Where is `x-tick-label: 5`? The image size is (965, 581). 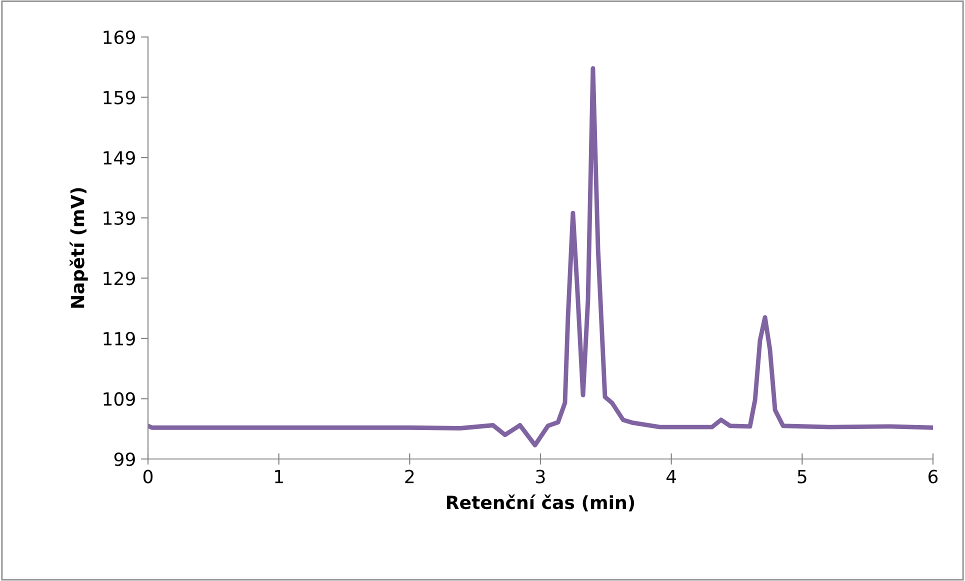
x-tick-label: 5 is located at coordinates (802, 477).